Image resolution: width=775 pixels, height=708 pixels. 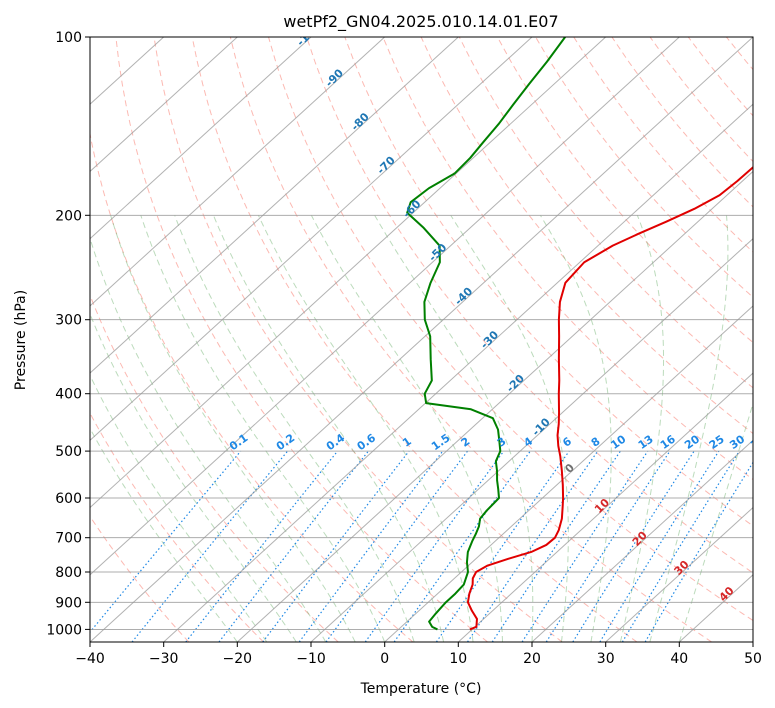 I want to click on x-tick-label: −20, so click(x=238, y=659).